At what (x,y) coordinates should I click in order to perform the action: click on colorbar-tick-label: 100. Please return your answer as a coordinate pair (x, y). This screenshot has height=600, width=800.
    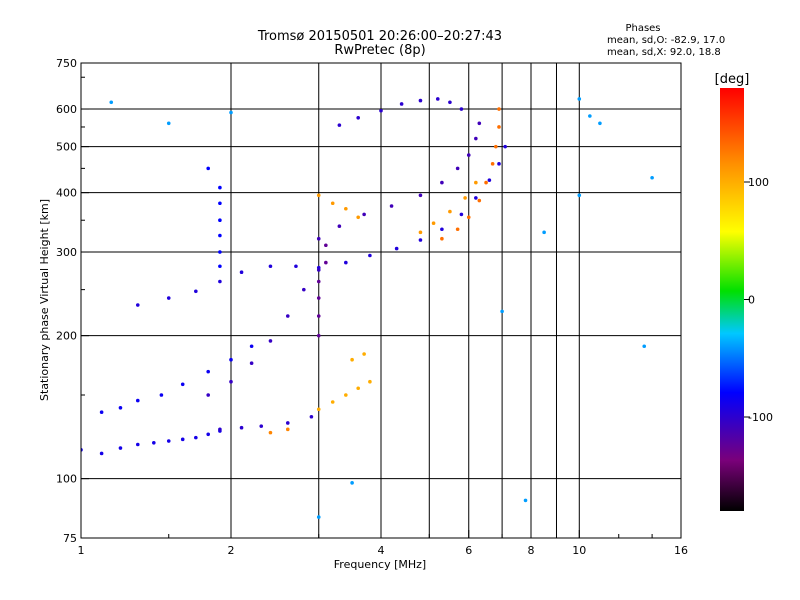
    Looking at the image, I should click on (758, 182).